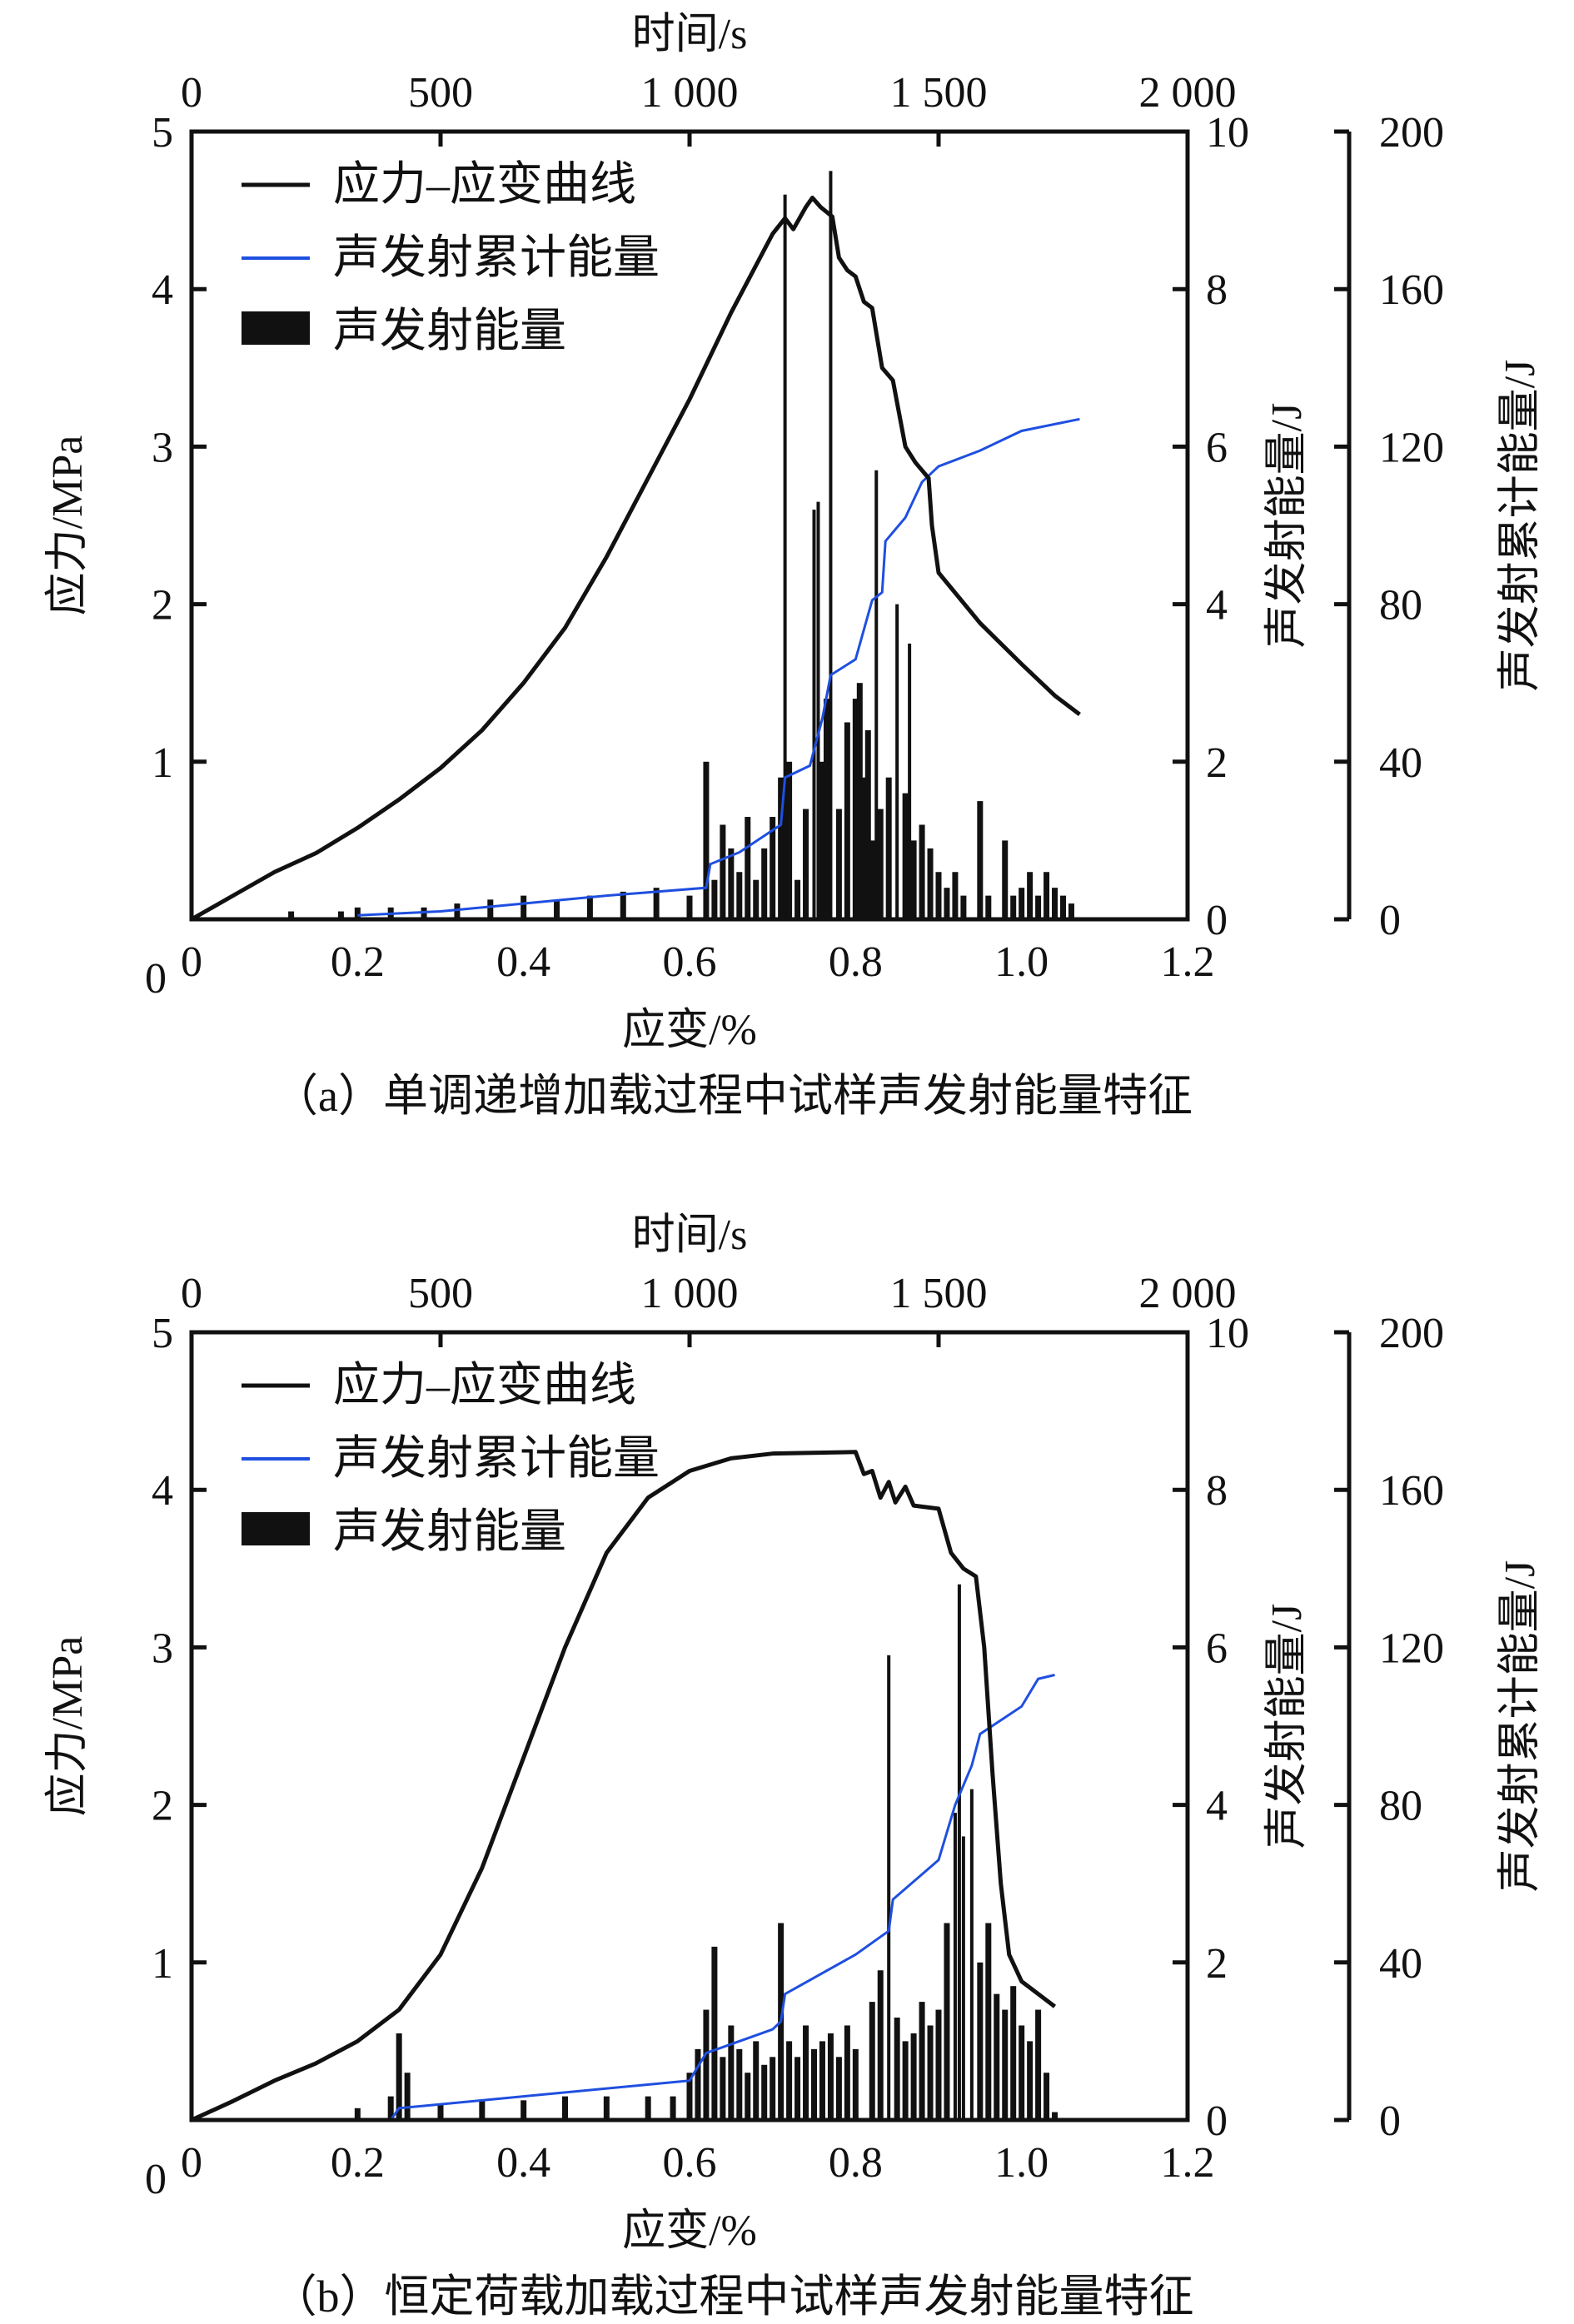 The image size is (1574, 2324). I want to click on y2-tick-label: 2, so click(1217, 763).